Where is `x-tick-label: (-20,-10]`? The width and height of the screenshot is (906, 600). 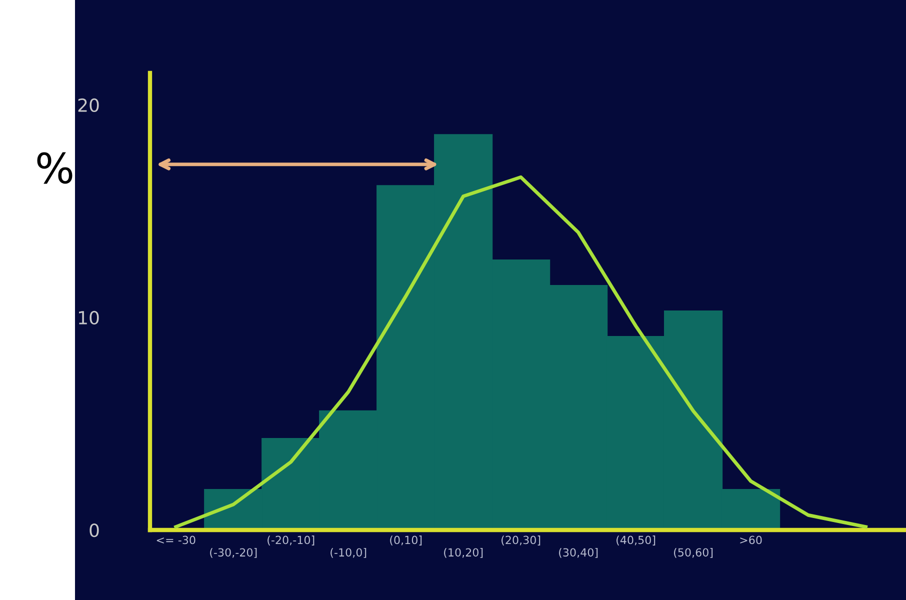
x-tick-label: (-20,-10] is located at coordinates (291, 541).